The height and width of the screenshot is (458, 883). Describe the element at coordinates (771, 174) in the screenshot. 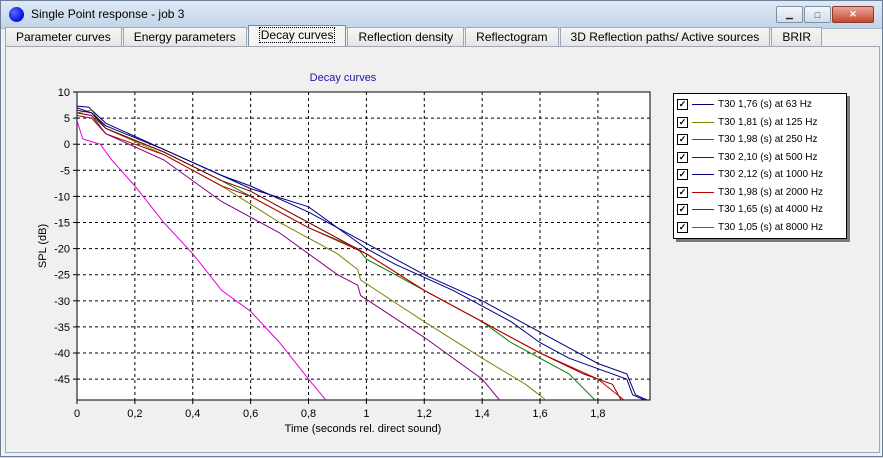

I see `legend-label: T30 2,12 (s) at 1000 Hz` at that location.